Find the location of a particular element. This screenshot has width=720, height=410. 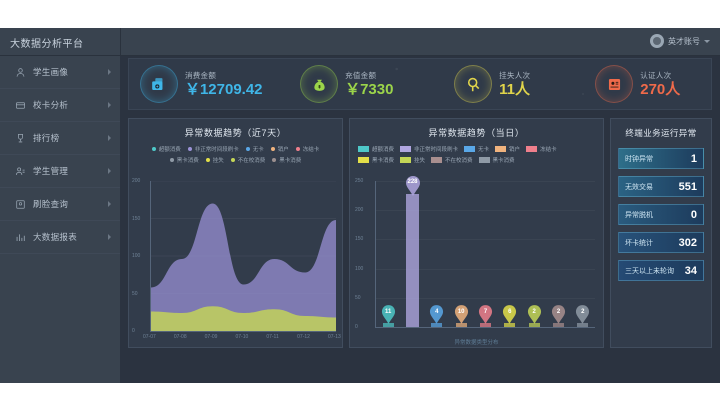

stat-value: 0 is located at coordinates (693, 214).